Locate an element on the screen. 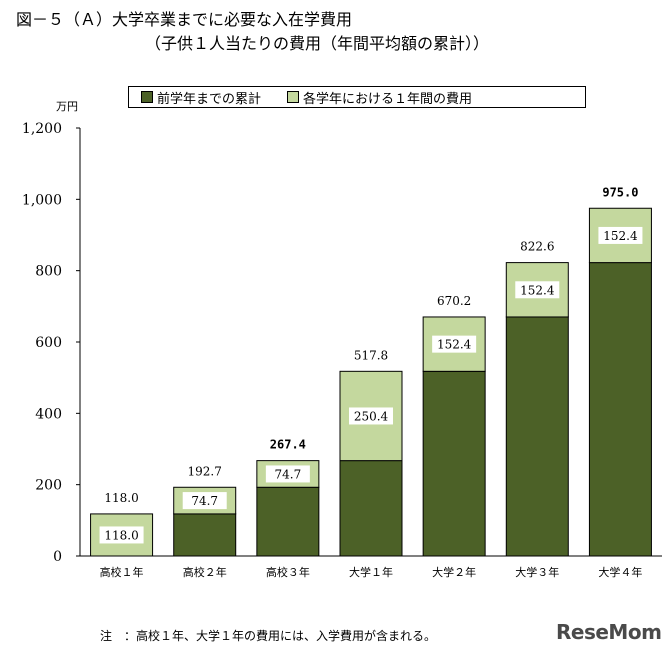  y-tick-label: 1,000 is located at coordinates (42, 200).